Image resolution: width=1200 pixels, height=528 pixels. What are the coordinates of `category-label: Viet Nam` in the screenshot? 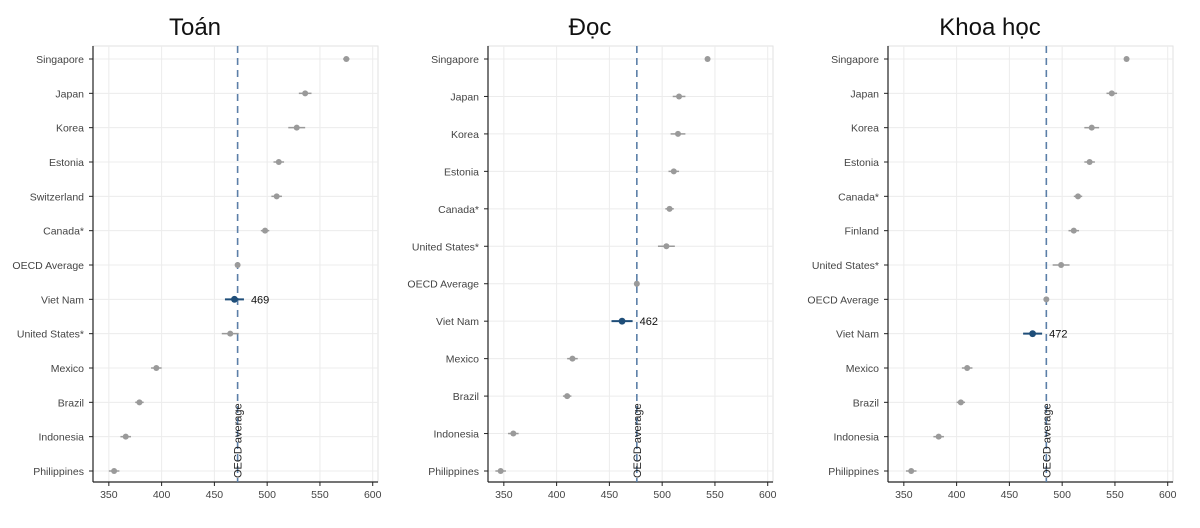 It's located at (857, 335).